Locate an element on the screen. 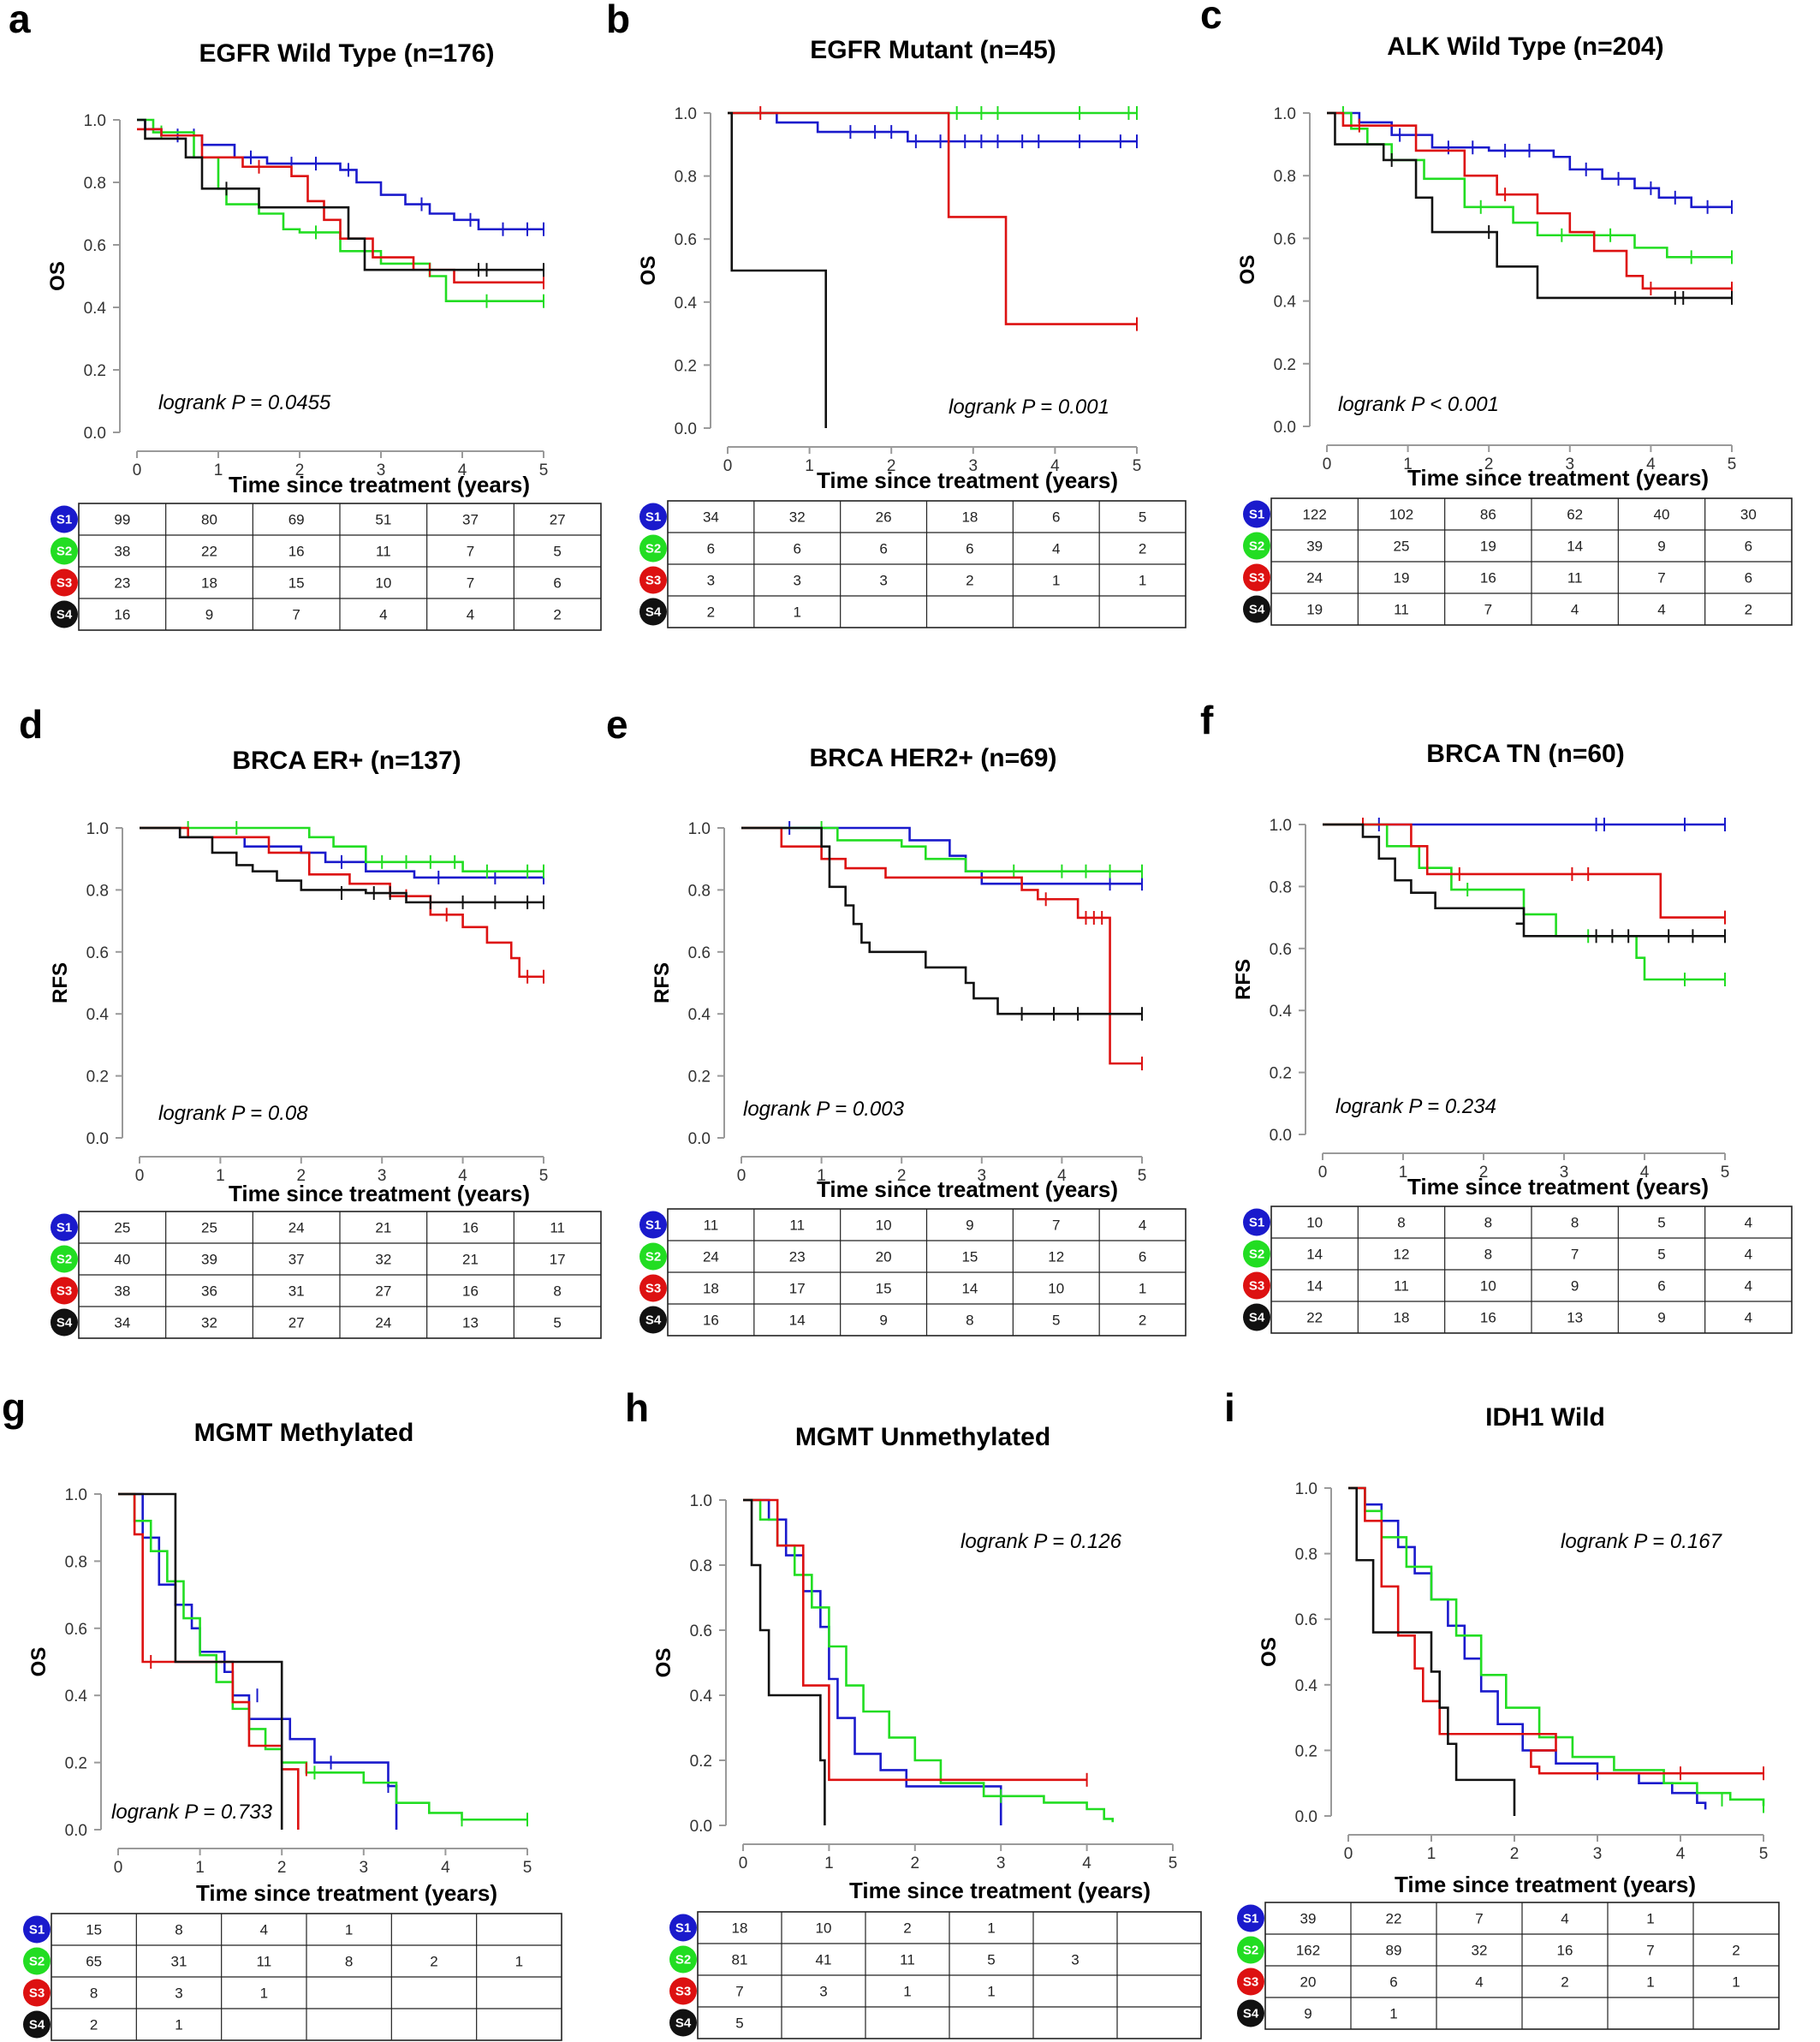  risk-table-cell: 99 is located at coordinates (122, 520).